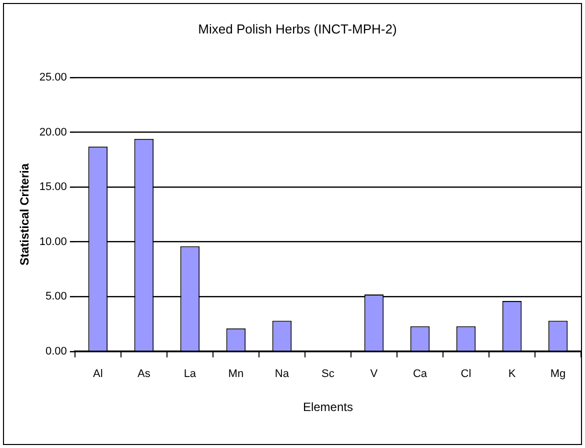 The height and width of the screenshot is (448, 585). Describe the element at coordinates (374, 374) in the screenshot. I see `x-tick-label: V` at that location.